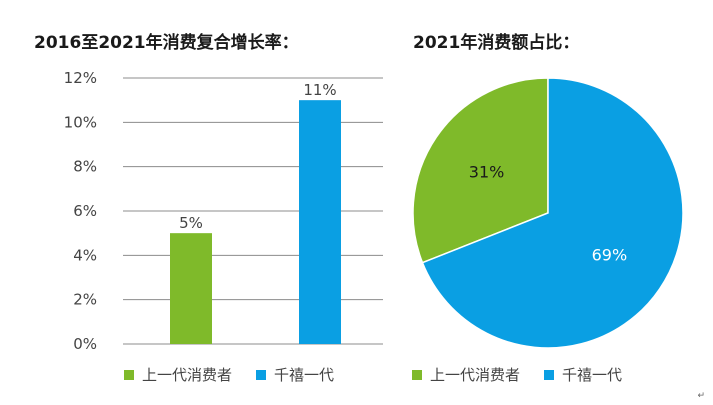 This screenshot has height=405, width=713. Describe the element at coordinates (85, 255) in the screenshot. I see `y-tick-label: 4%` at that location.